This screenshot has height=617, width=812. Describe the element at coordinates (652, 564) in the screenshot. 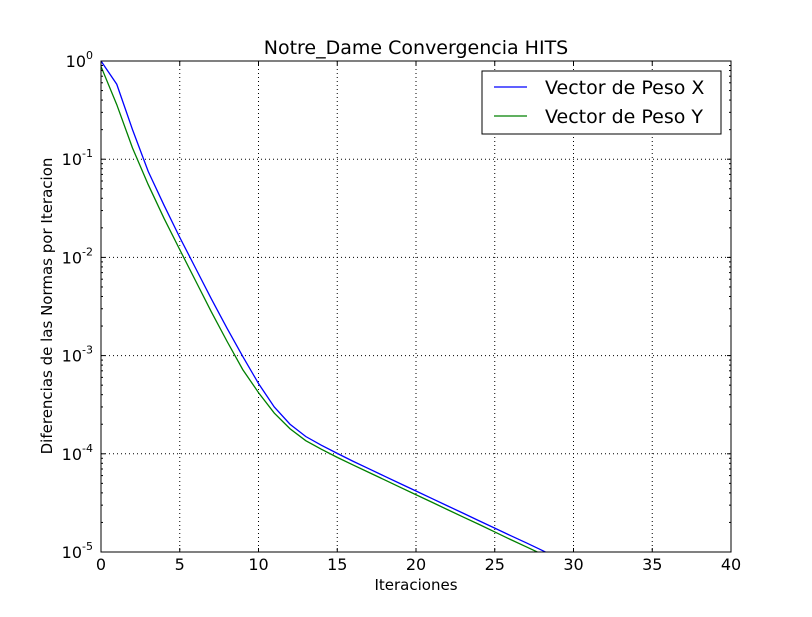

I see `x-tick-label: 35` at that location.